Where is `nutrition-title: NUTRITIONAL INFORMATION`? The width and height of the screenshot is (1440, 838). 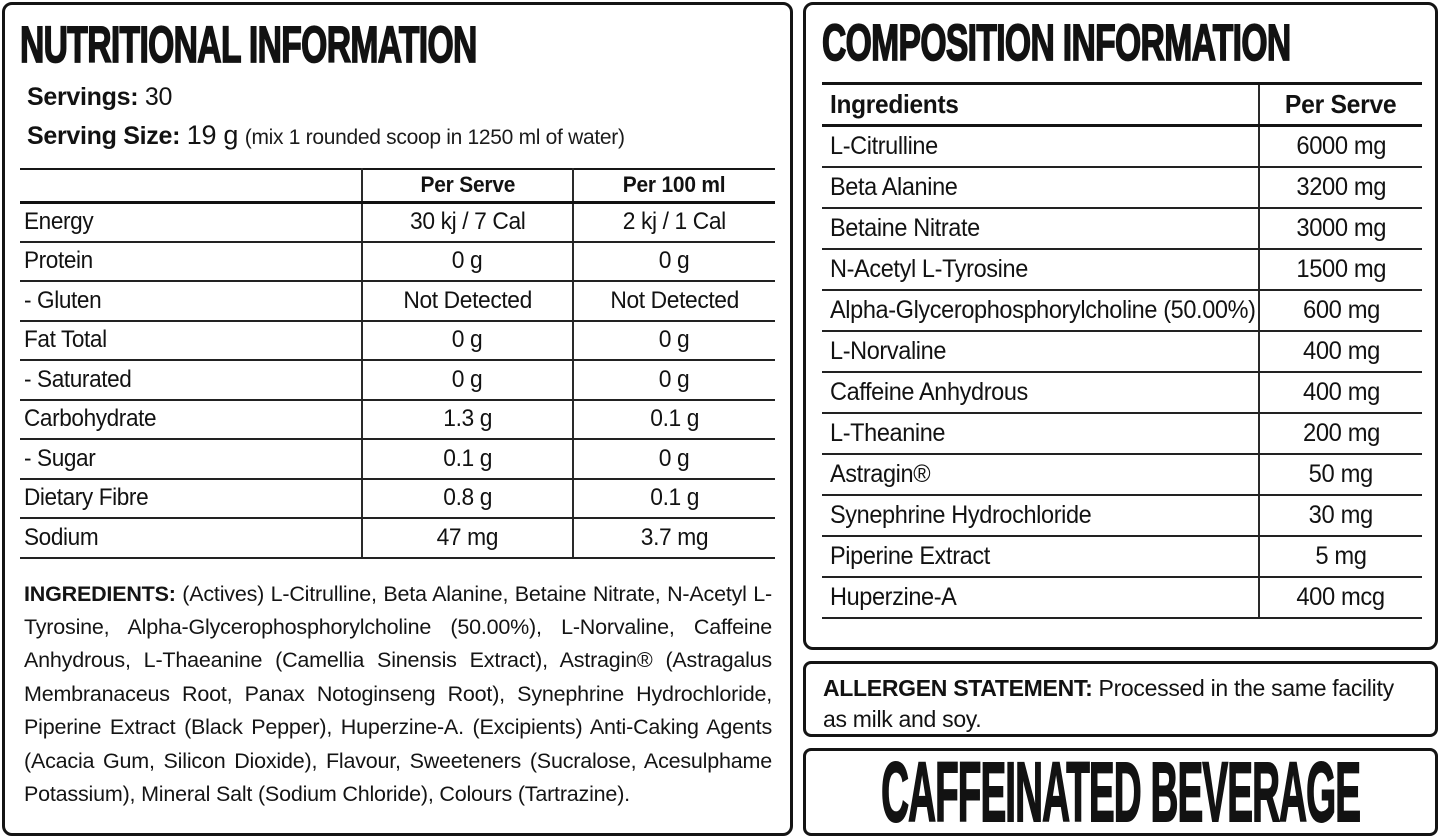
nutrition-title: NUTRITIONAL INFORMATION is located at coordinates (248, 44).